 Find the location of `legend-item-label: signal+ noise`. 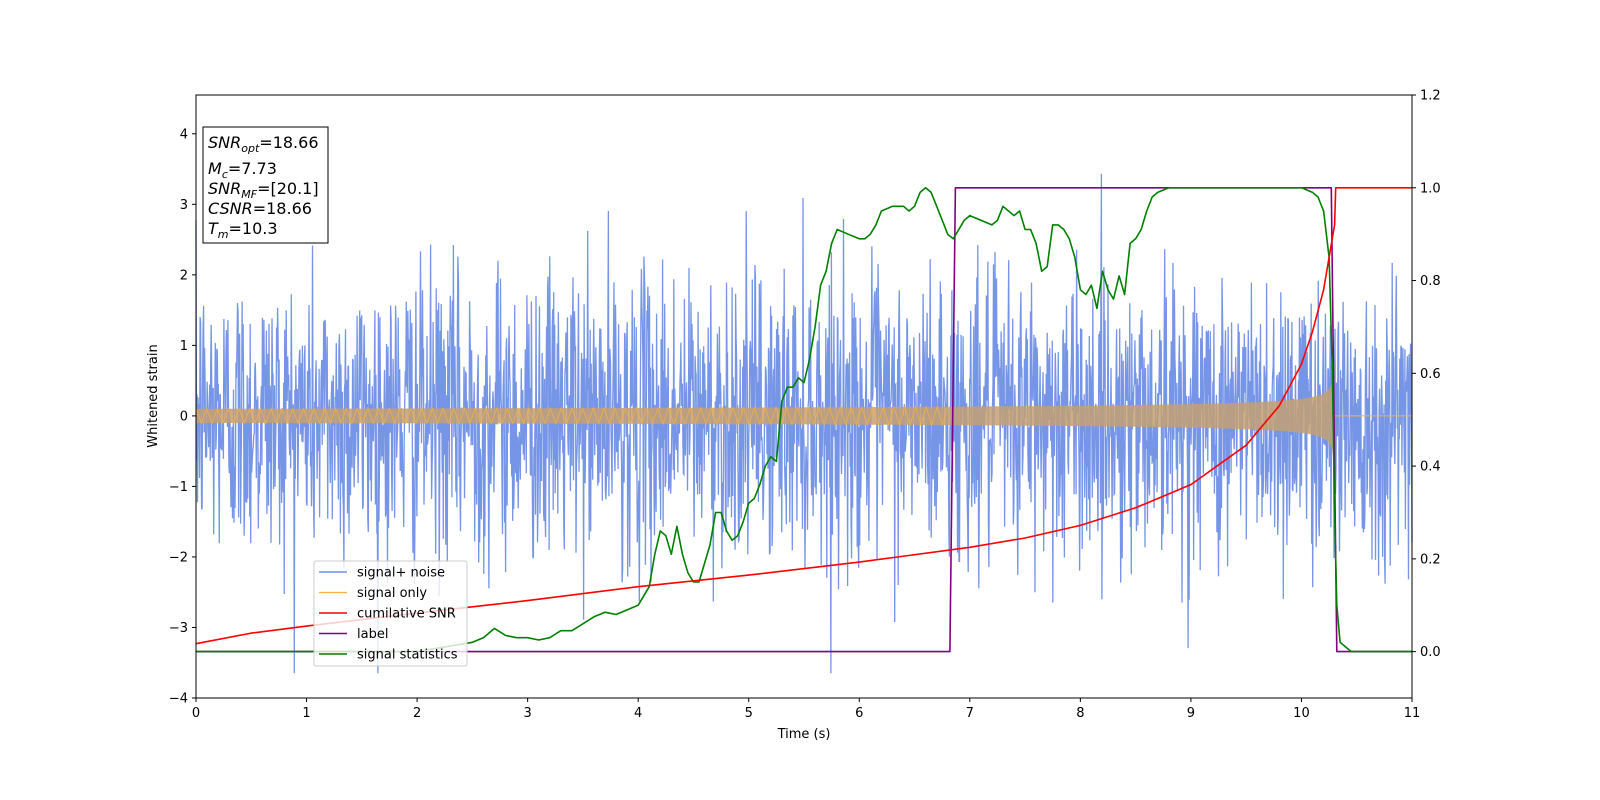

legend-item-label: signal+ noise is located at coordinates (401, 573).